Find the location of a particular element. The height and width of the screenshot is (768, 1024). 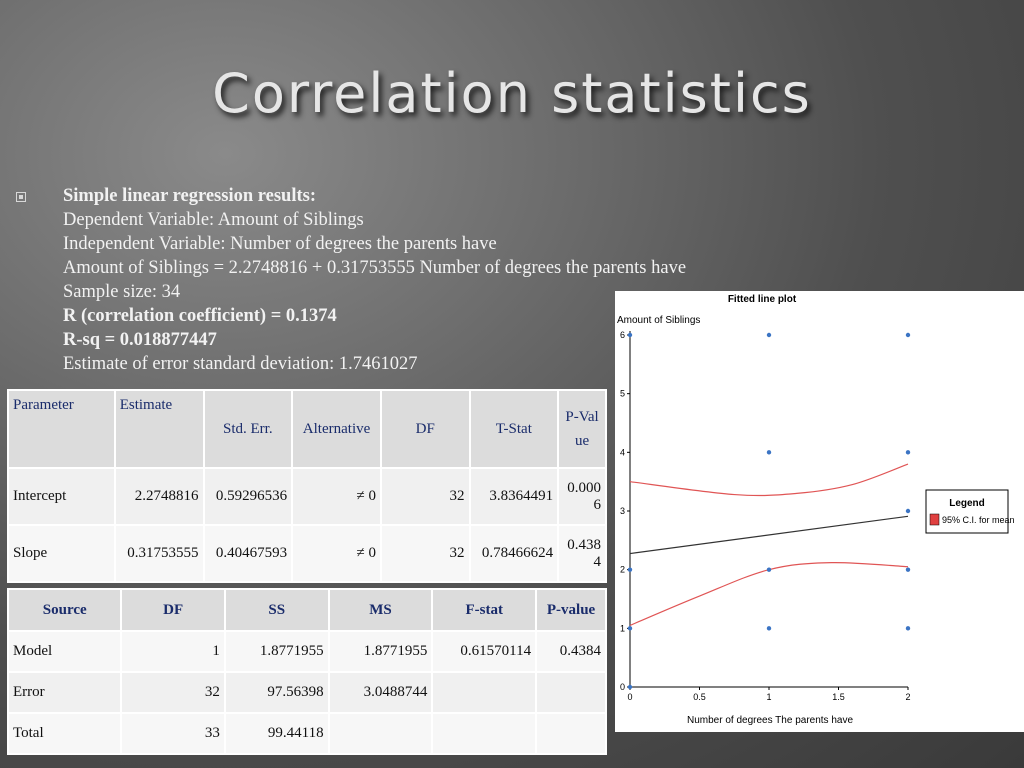

legend-swatch is located at coordinates (934, 519).